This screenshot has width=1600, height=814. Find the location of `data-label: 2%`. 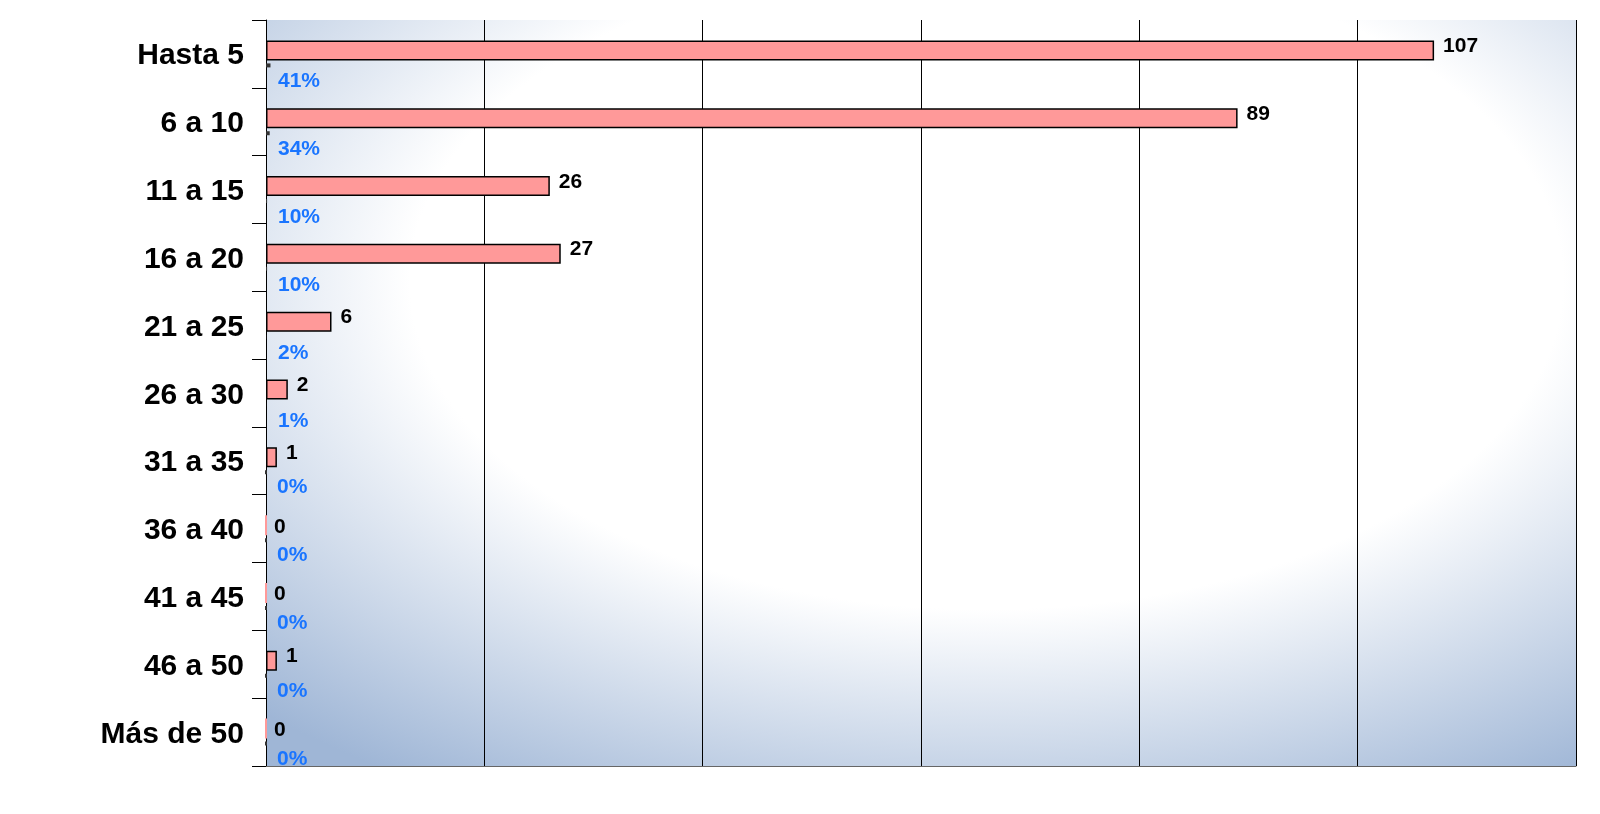

data-label: 2% is located at coordinates (293, 351).